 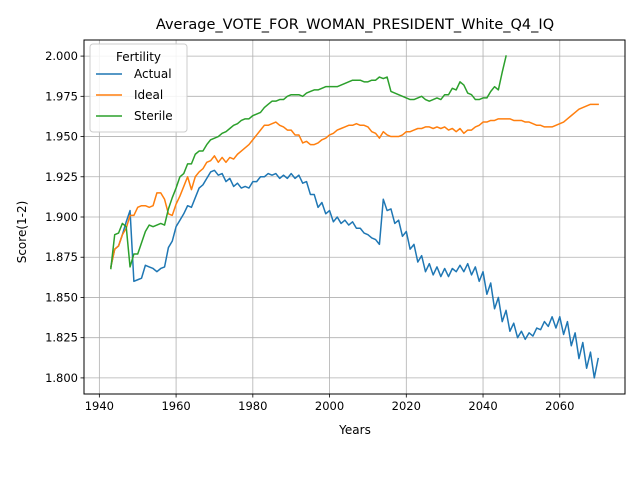 What do you see at coordinates (406, 406) in the screenshot?
I see `x-tick-label: 2020` at bounding box center [406, 406].